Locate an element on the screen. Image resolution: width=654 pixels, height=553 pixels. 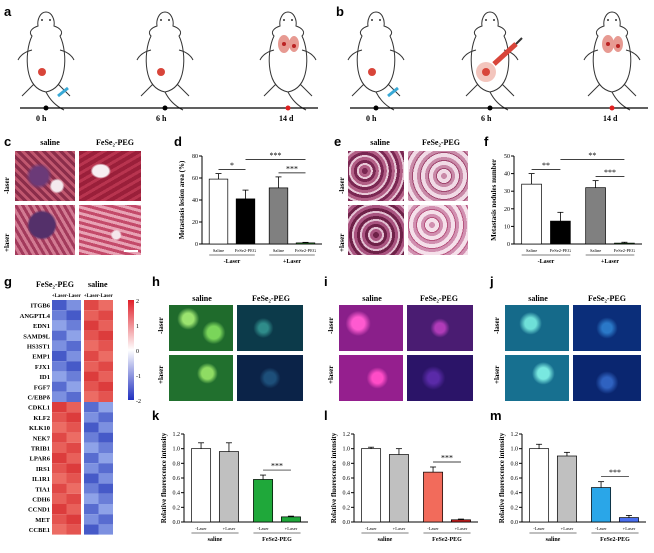
heatmap-row-label: LPAR6 is located at coordinates (40, 459).